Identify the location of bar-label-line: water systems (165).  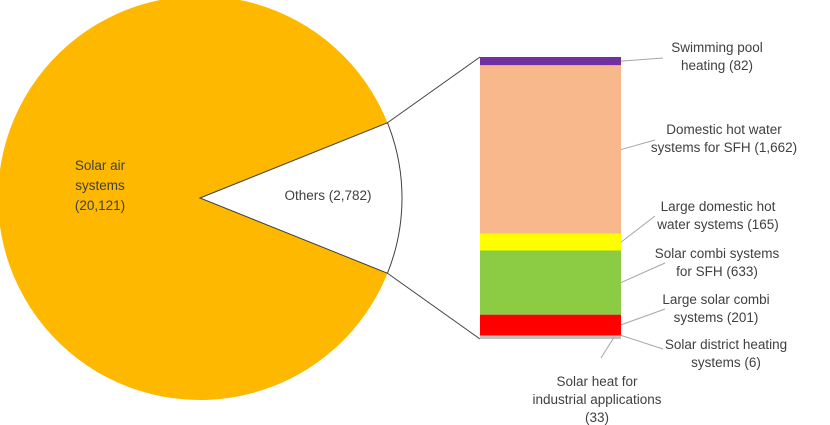
(717, 224).